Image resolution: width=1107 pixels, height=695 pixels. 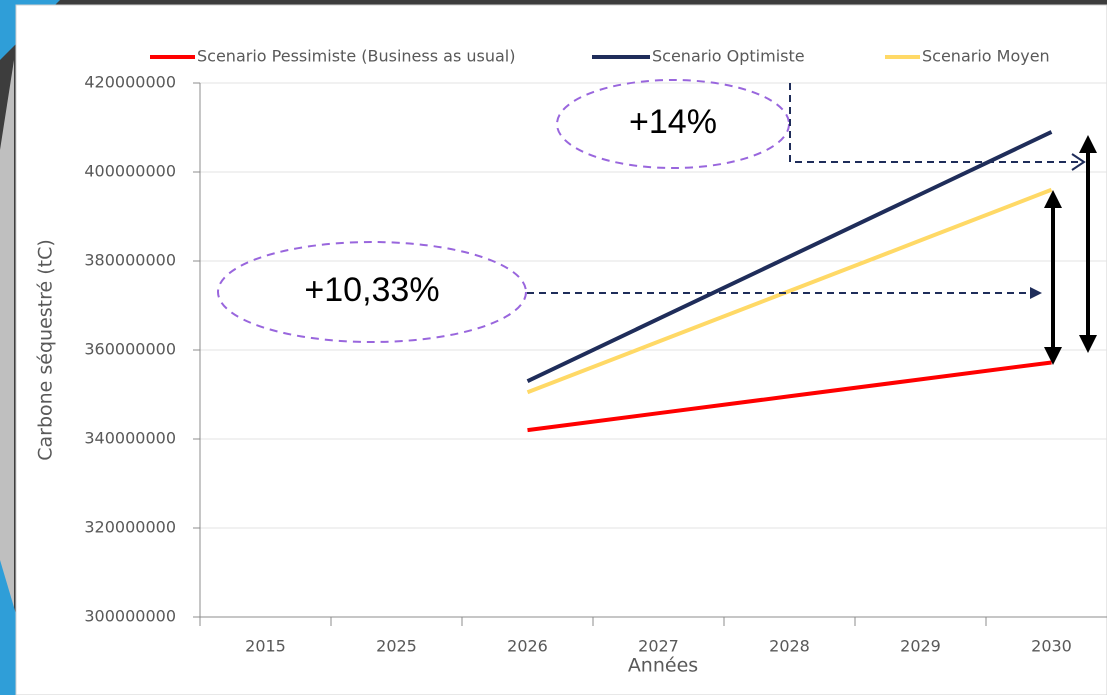 What do you see at coordinates (789, 646) in the screenshot?
I see `x-tick-label: 2028` at bounding box center [789, 646].